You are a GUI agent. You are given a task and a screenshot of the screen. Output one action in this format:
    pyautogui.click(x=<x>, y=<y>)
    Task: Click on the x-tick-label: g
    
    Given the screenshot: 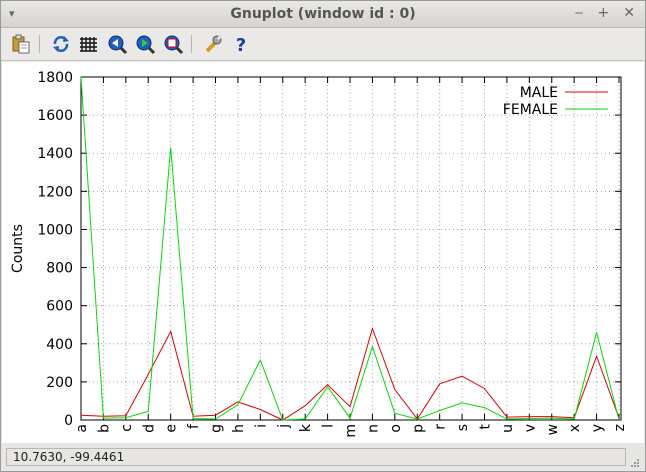 What is the action you would take?
    pyautogui.click(x=217, y=428)
    